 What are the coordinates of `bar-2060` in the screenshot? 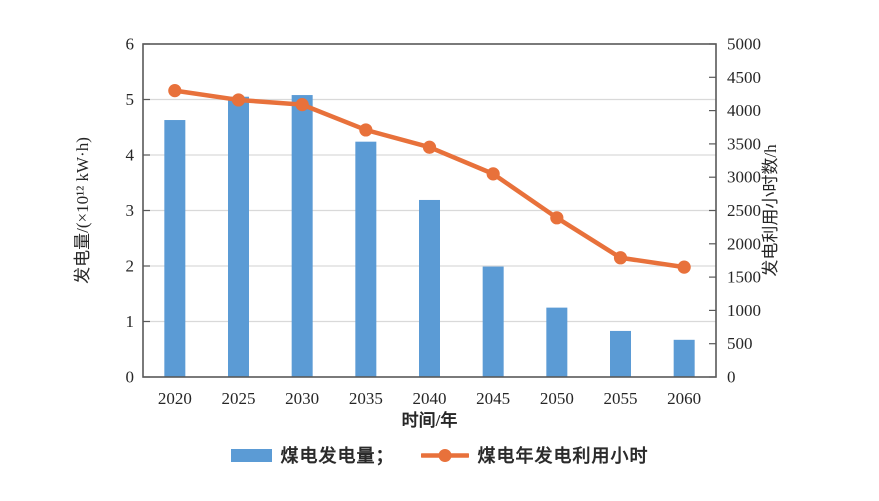 It's located at (684, 358).